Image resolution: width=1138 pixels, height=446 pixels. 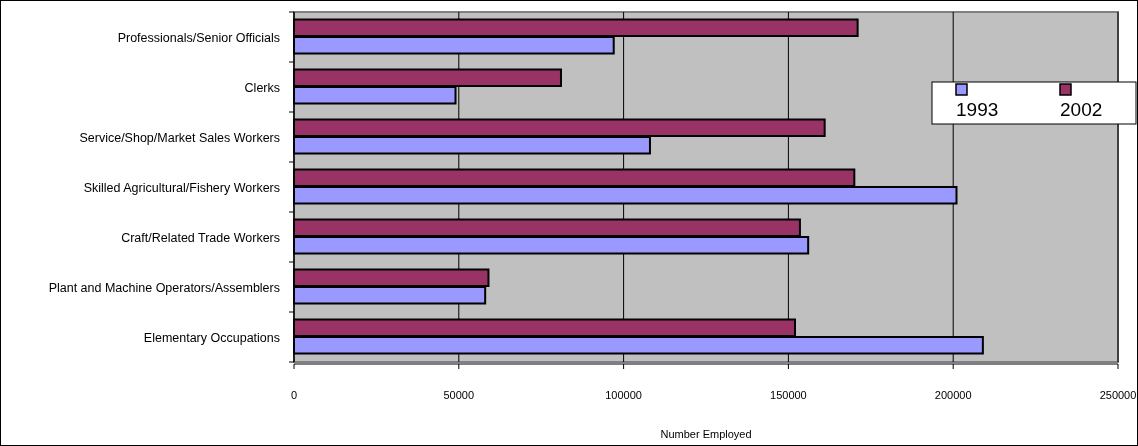 I want to click on x-axis-title: Number Employed, so click(x=706, y=434).